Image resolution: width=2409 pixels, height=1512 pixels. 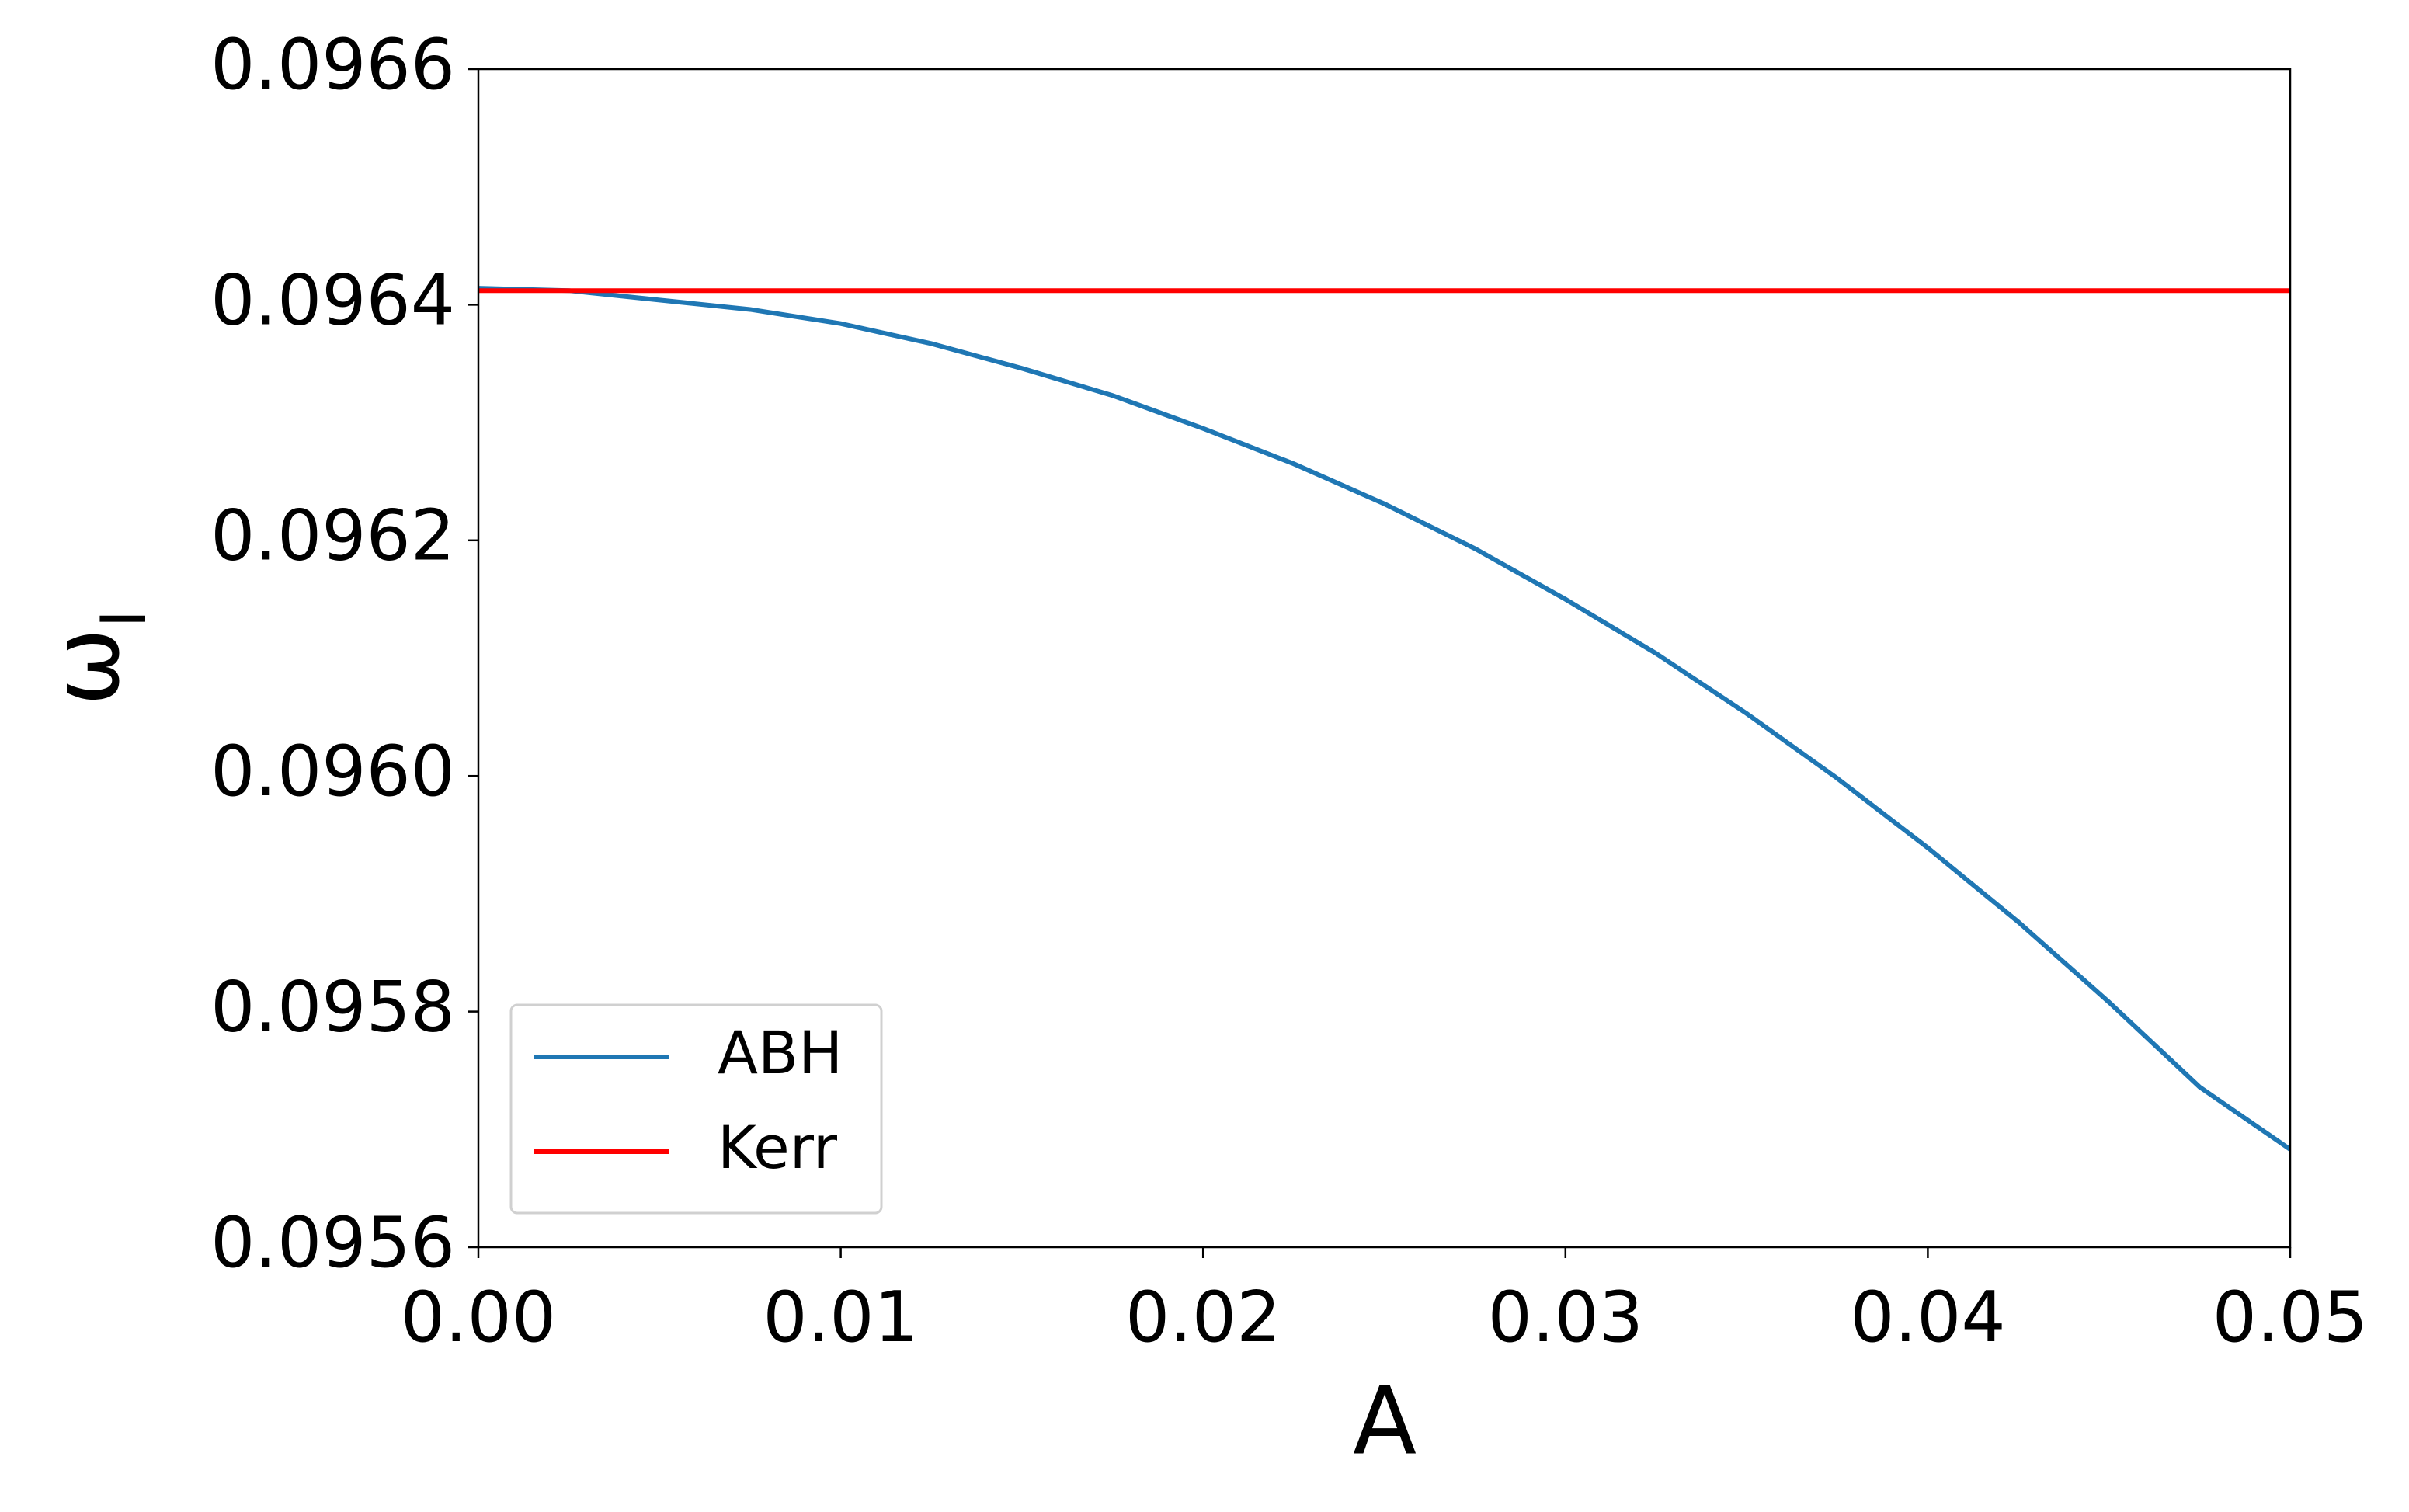 I want to click on x-tick-label: 0.02, so click(x=1203, y=1317).